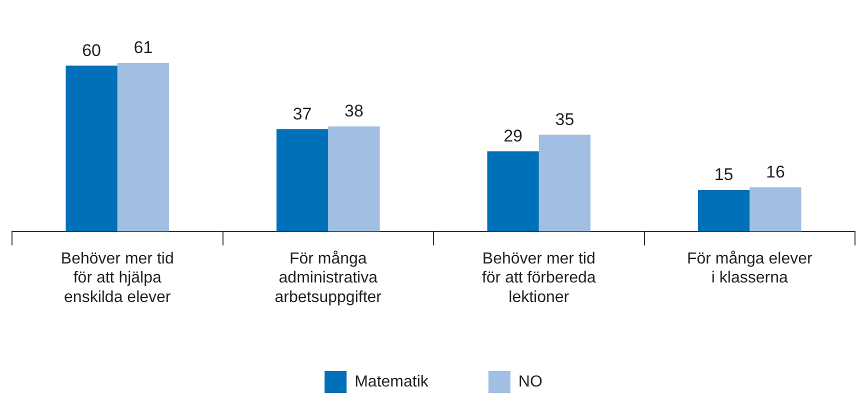 The width and height of the screenshot is (867, 403). What do you see at coordinates (143, 48) in the screenshot?
I see `data-label: 61` at bounding box center [143, 48].